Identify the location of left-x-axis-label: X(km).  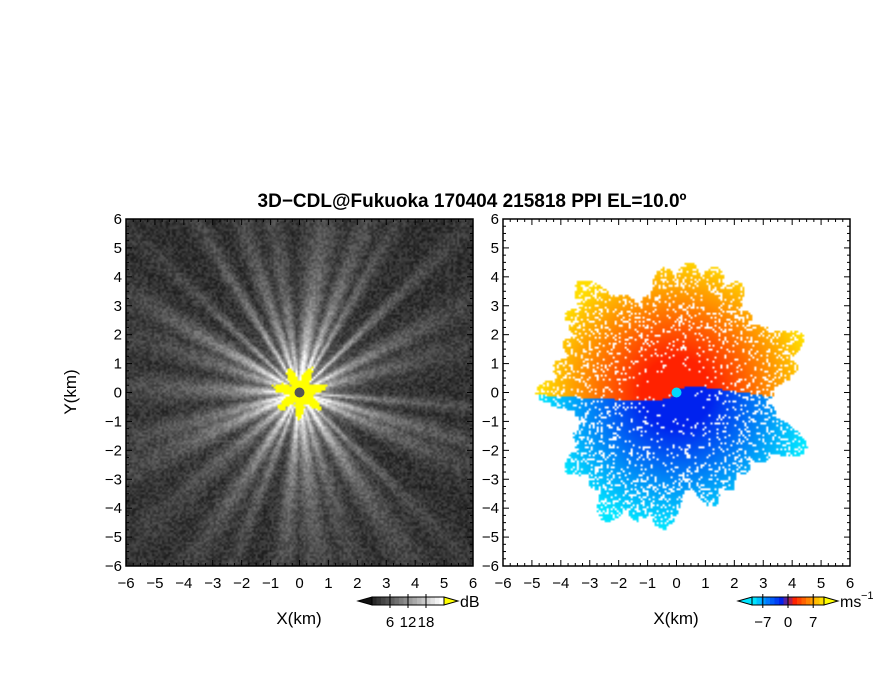
(298, 618).